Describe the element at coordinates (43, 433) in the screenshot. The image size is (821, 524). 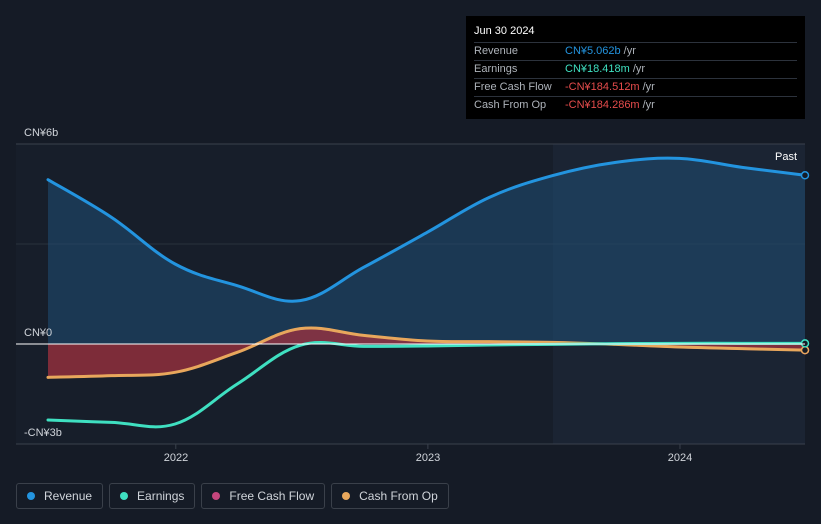
I see `y-label-bottom: -CN¥3b` at that location.